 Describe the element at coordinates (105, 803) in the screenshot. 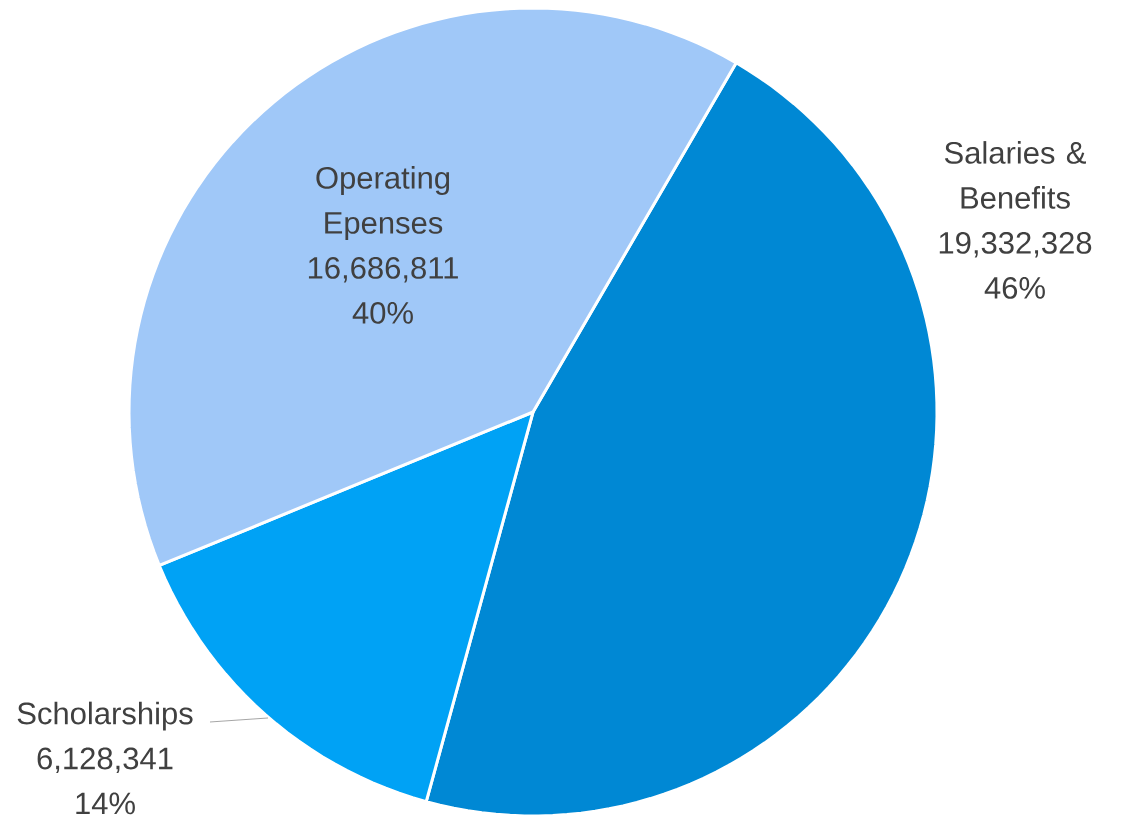

I see `text: 14%` at that location.